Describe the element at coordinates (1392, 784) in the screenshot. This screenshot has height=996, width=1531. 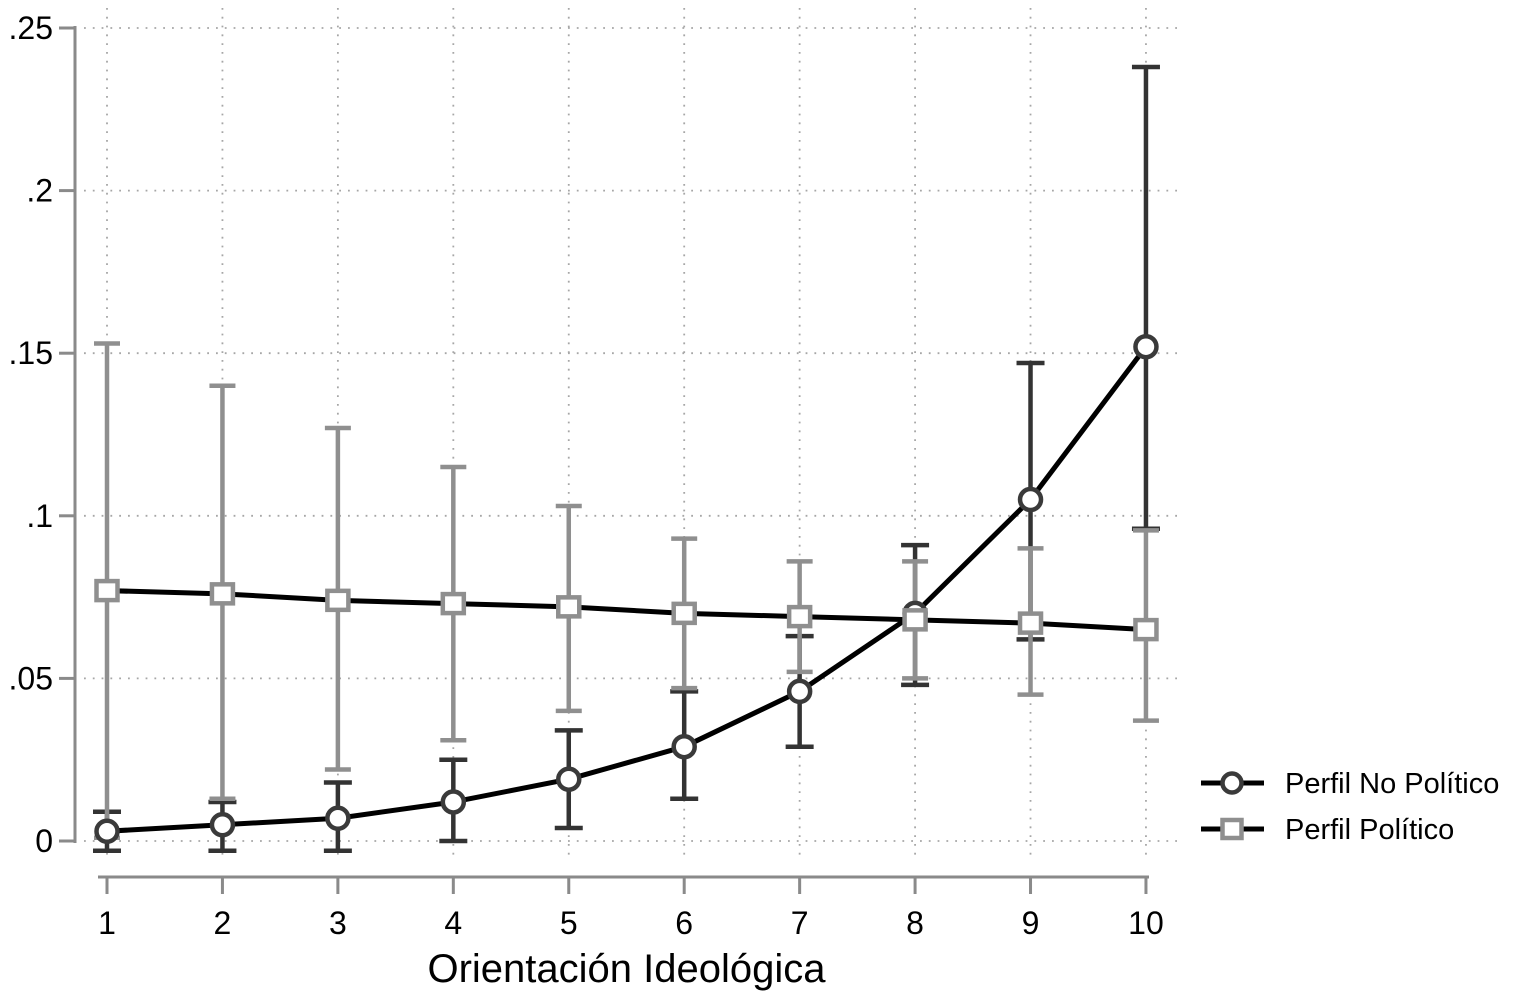
I see `legend-label: Perfil No Político` at that location.